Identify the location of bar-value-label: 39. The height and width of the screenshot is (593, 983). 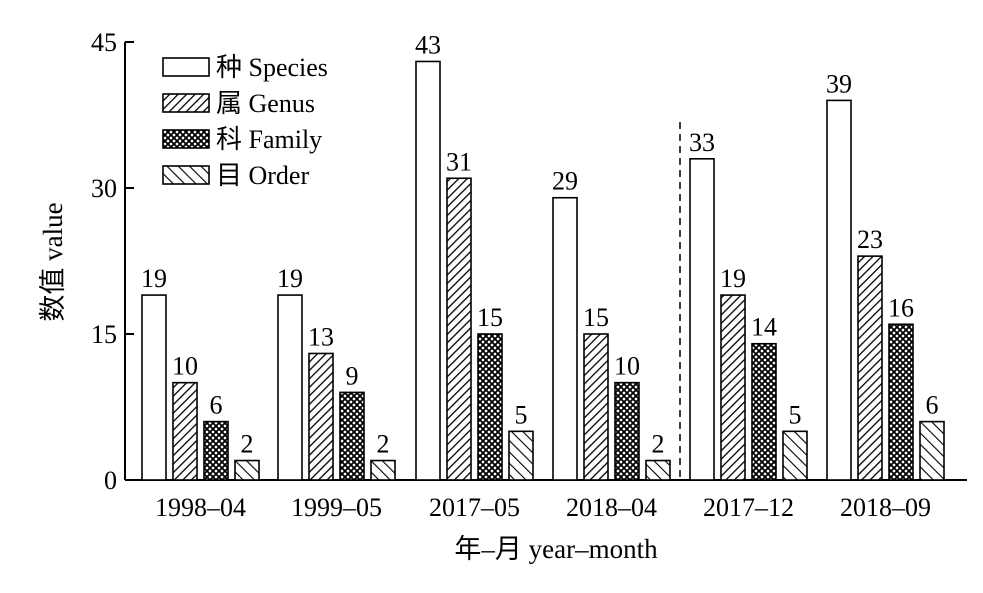
(839, 83).